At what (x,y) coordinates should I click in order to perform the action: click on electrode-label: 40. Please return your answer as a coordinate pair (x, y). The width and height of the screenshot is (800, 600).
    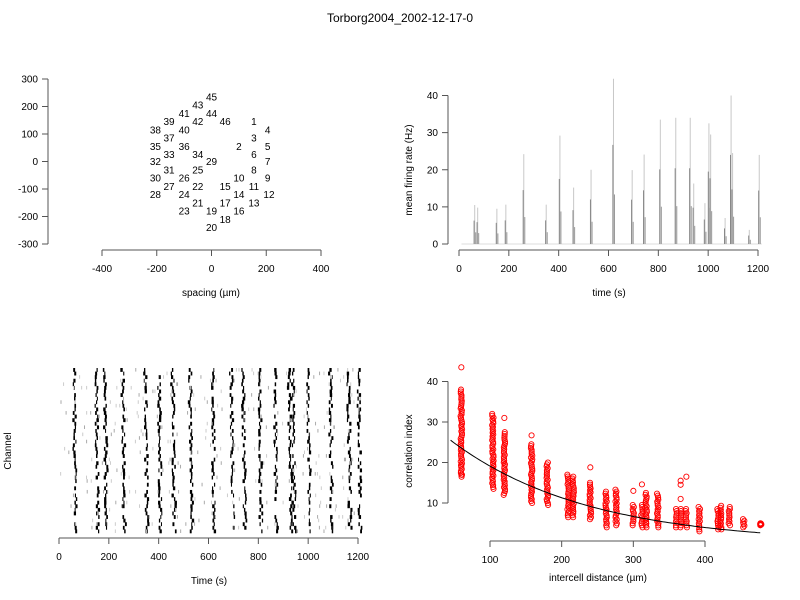
    Looking at the image, I should click on (185, 130).